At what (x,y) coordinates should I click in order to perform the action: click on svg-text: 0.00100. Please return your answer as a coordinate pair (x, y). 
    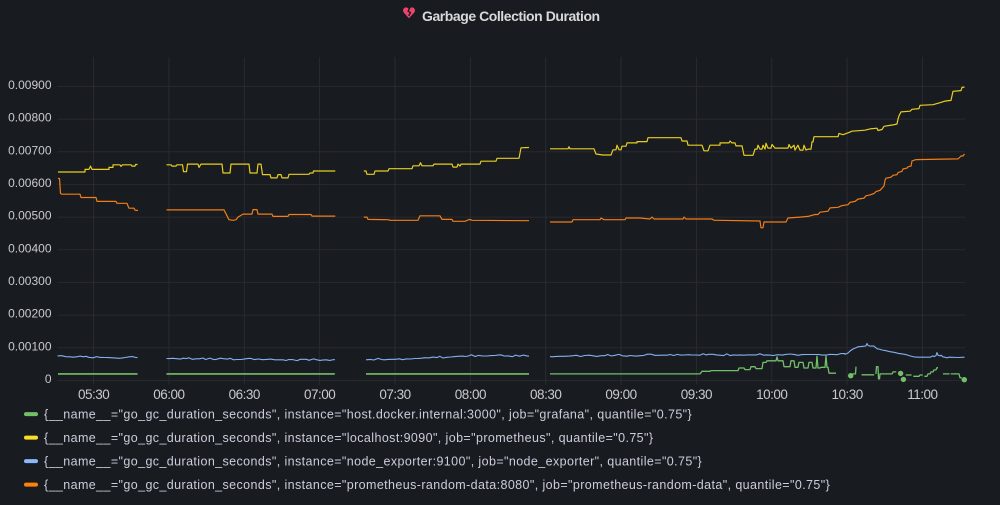
    Looking at the image, I should click on (30, 346).